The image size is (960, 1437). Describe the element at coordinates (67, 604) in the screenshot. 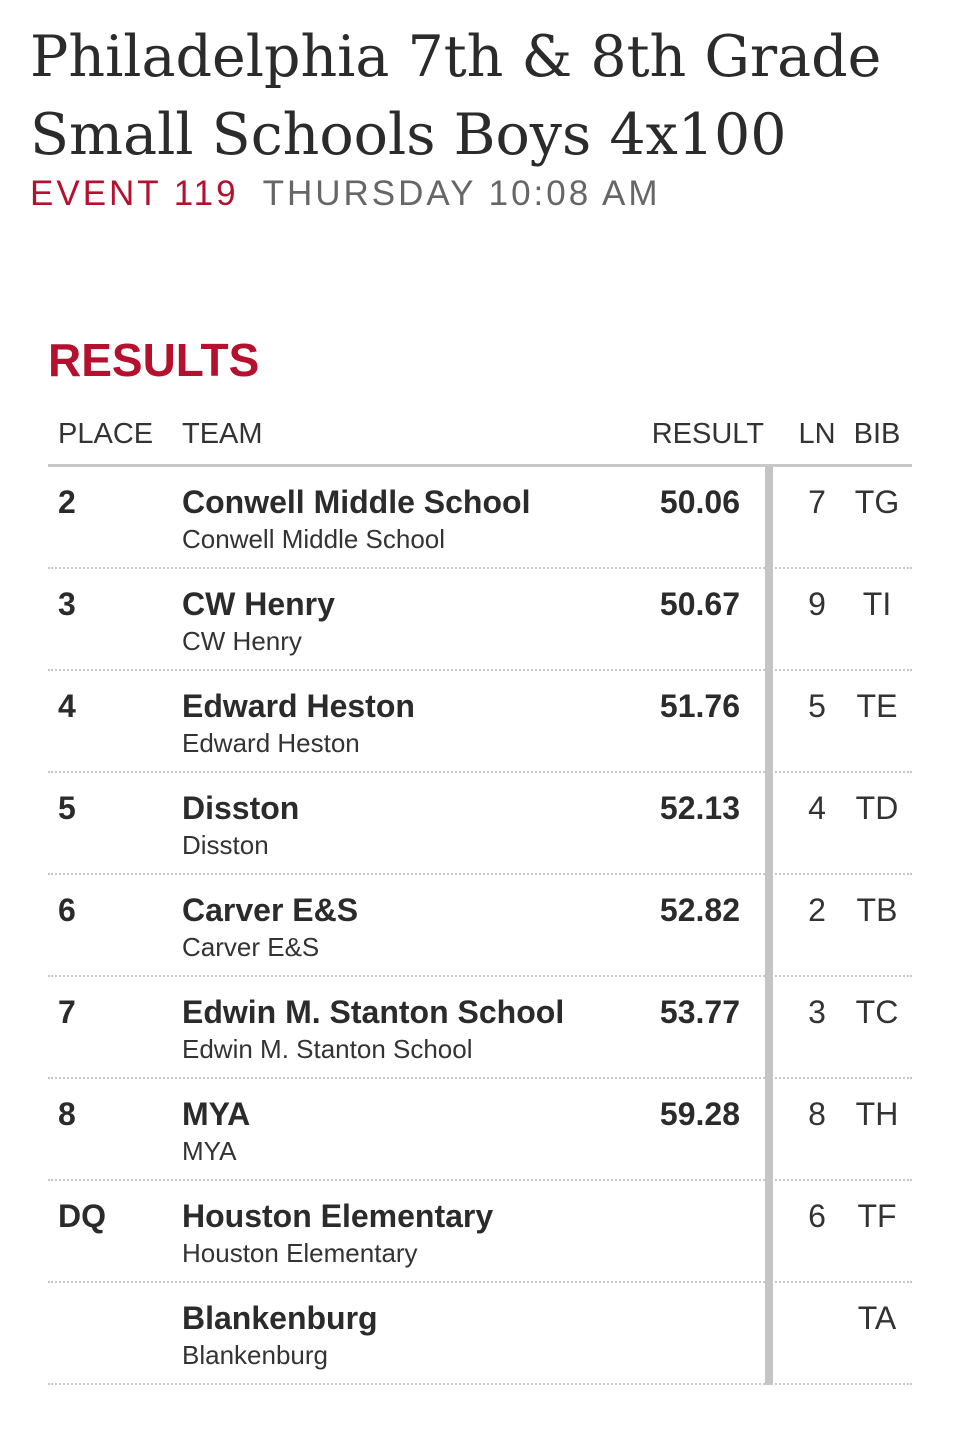

I see `row-place: 3` at that location.